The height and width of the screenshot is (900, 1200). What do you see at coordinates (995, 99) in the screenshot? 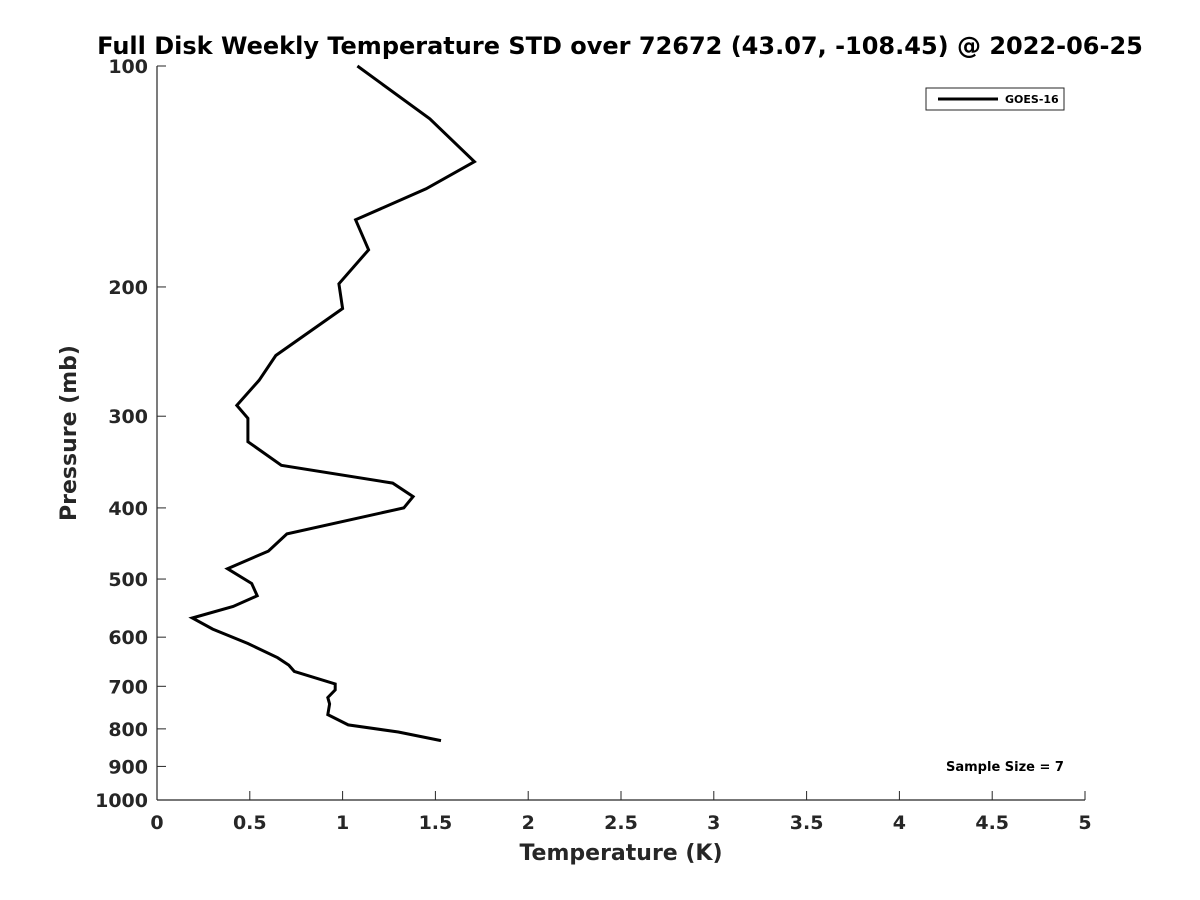
I see `legend: GOES-16` at bounding box center [995, 99].